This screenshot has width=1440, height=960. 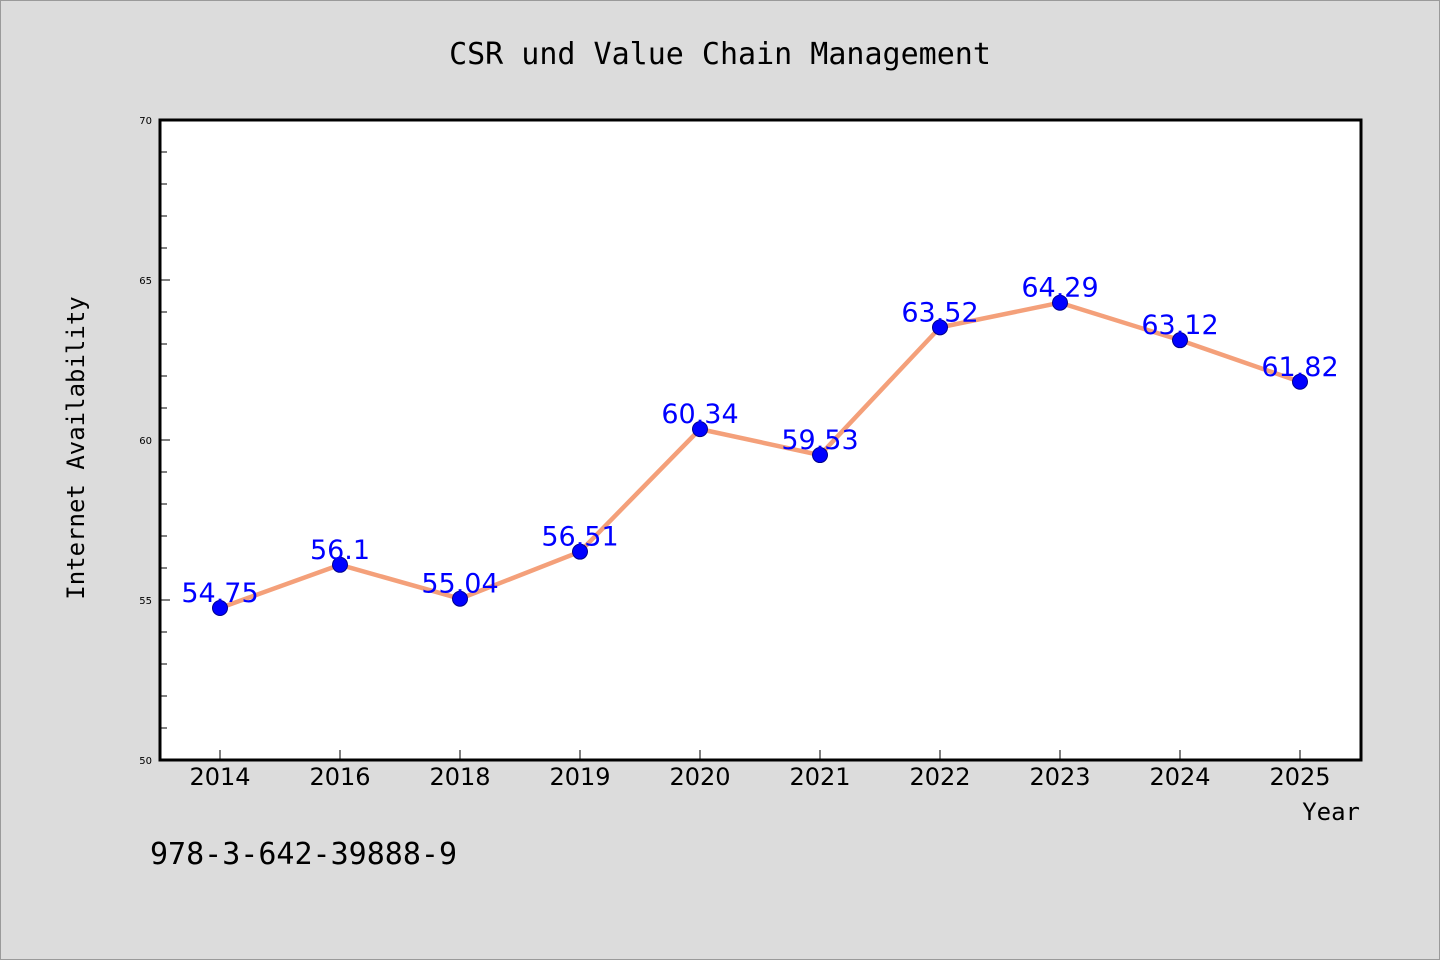 What do you see at coordinates (219, 777) in the screenshot?
I see `x-tick-label: 2014` at bounding box center [219, 777].